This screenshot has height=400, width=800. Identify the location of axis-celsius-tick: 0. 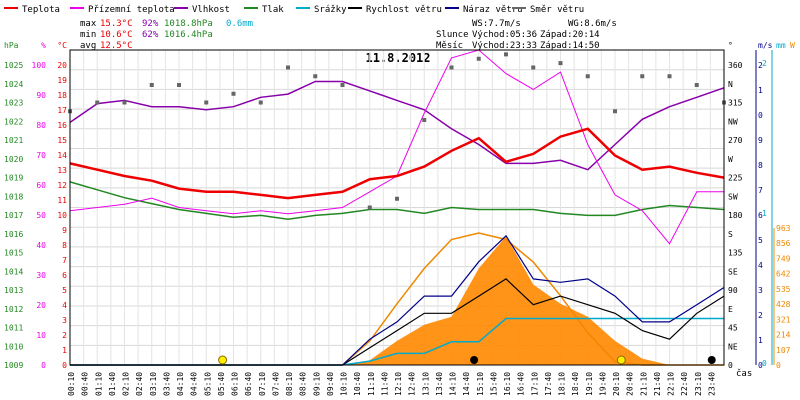
(64, 365).